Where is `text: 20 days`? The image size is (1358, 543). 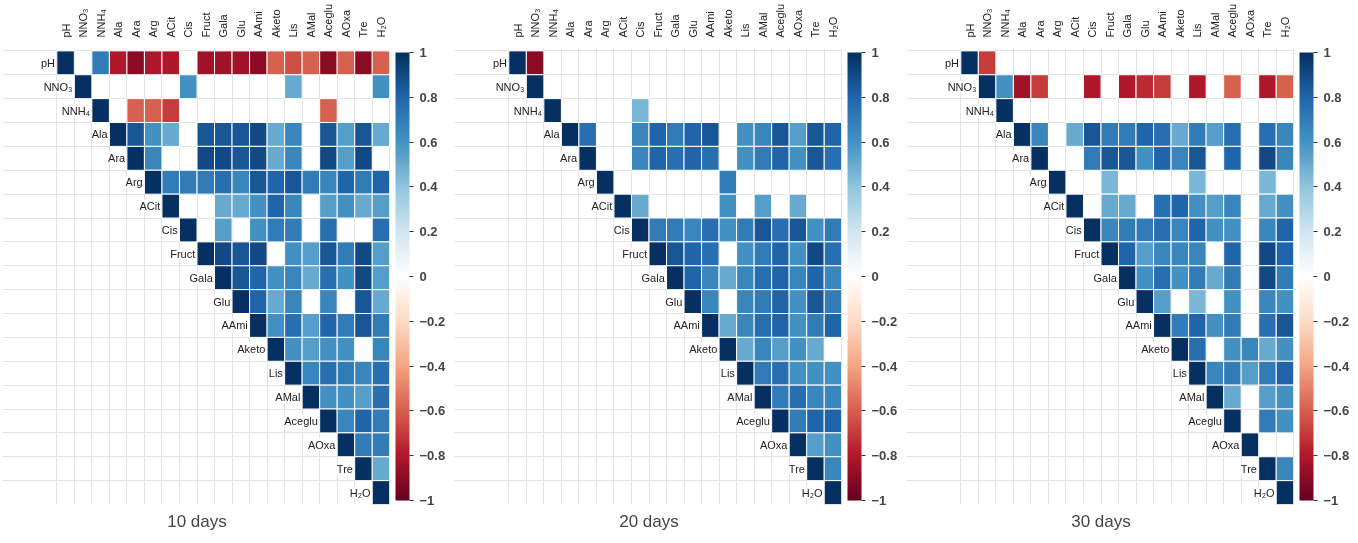
text: 20 days is located at coordinates (649, 521).